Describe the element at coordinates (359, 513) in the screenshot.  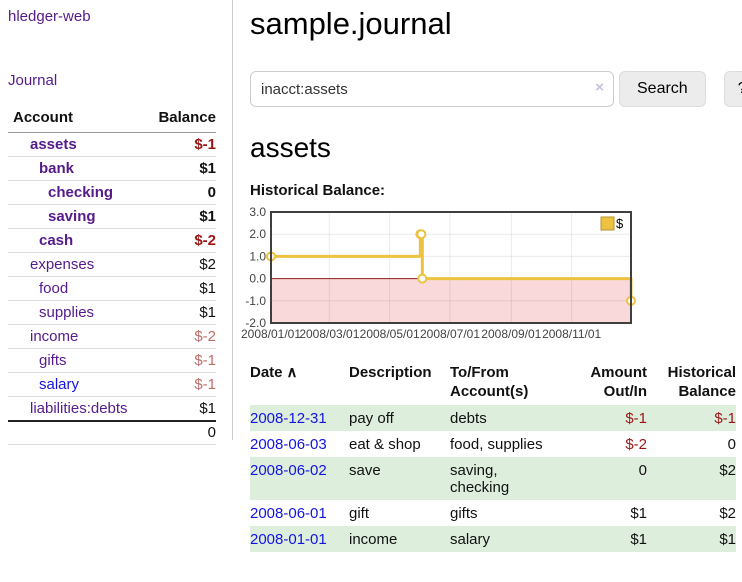
I see `transaction-description: gift` at that location.